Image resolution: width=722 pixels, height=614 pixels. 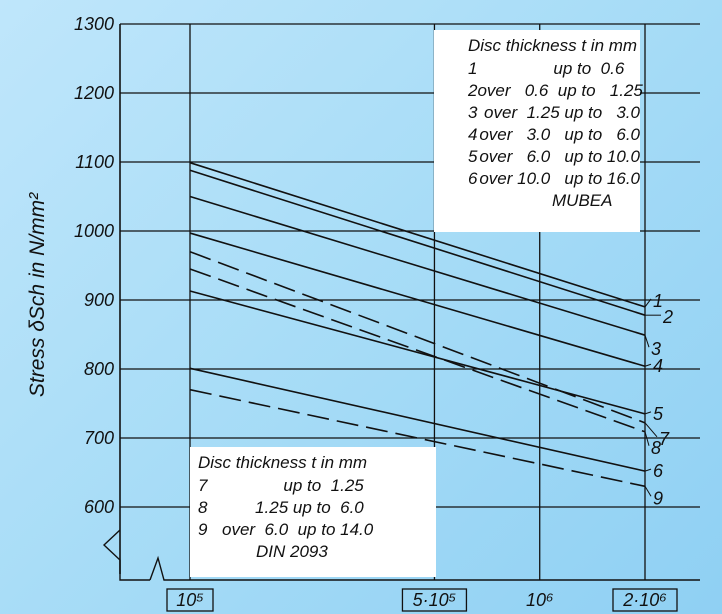 I want to click on legend-din-row-7: 7 up to 1.25, so click(x=313, y=486).